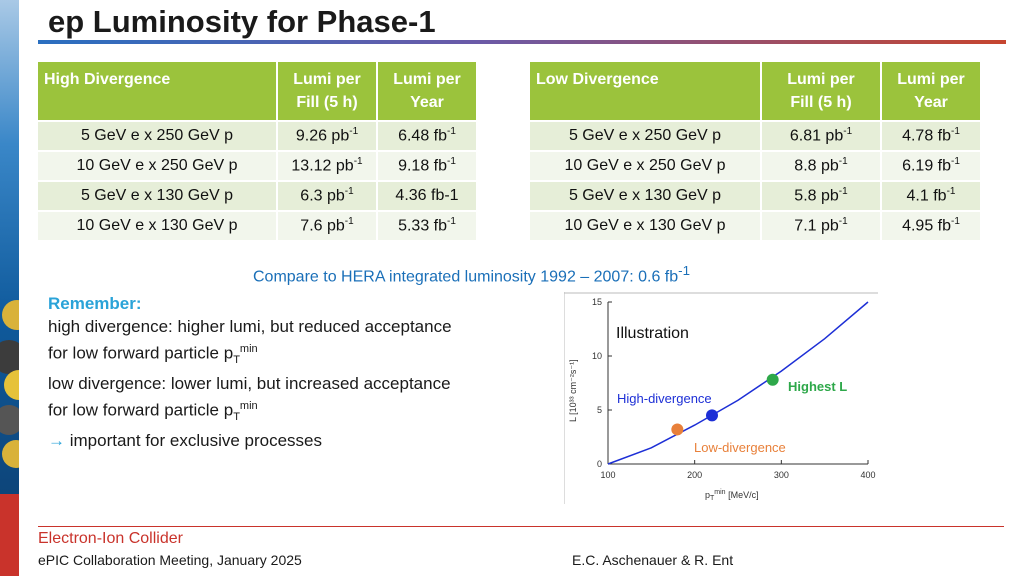 The width and height of the screenshot is (1024, 576). I want to click on data-point-high-divergence, so click(712, 415).